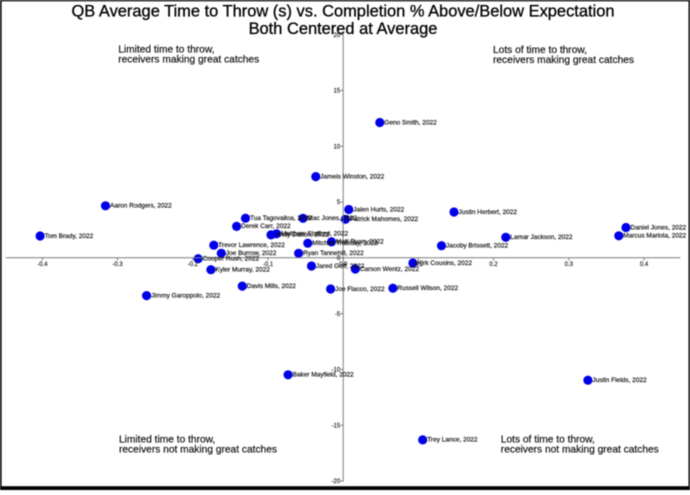  I want to click on svg-text: Jared Goff, 2022, so click(340, 266).